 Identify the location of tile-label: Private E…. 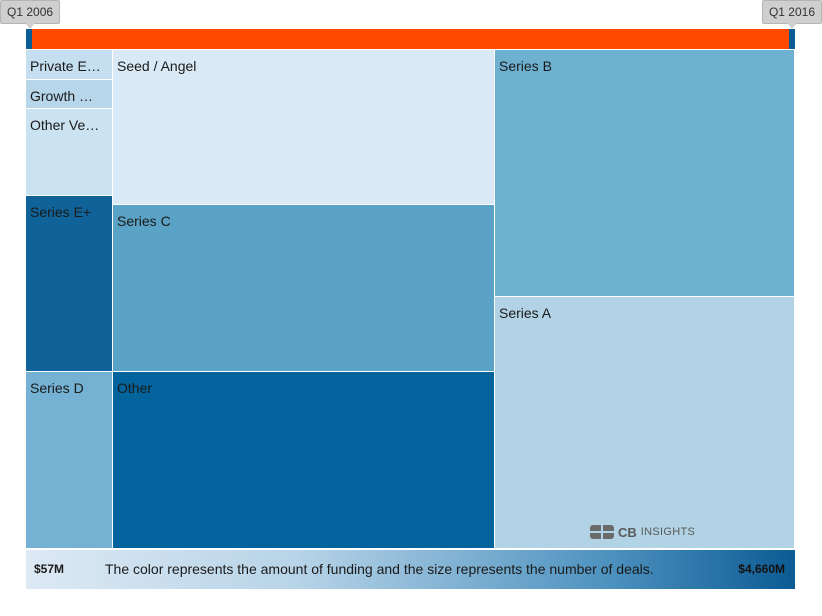
(69, 66).